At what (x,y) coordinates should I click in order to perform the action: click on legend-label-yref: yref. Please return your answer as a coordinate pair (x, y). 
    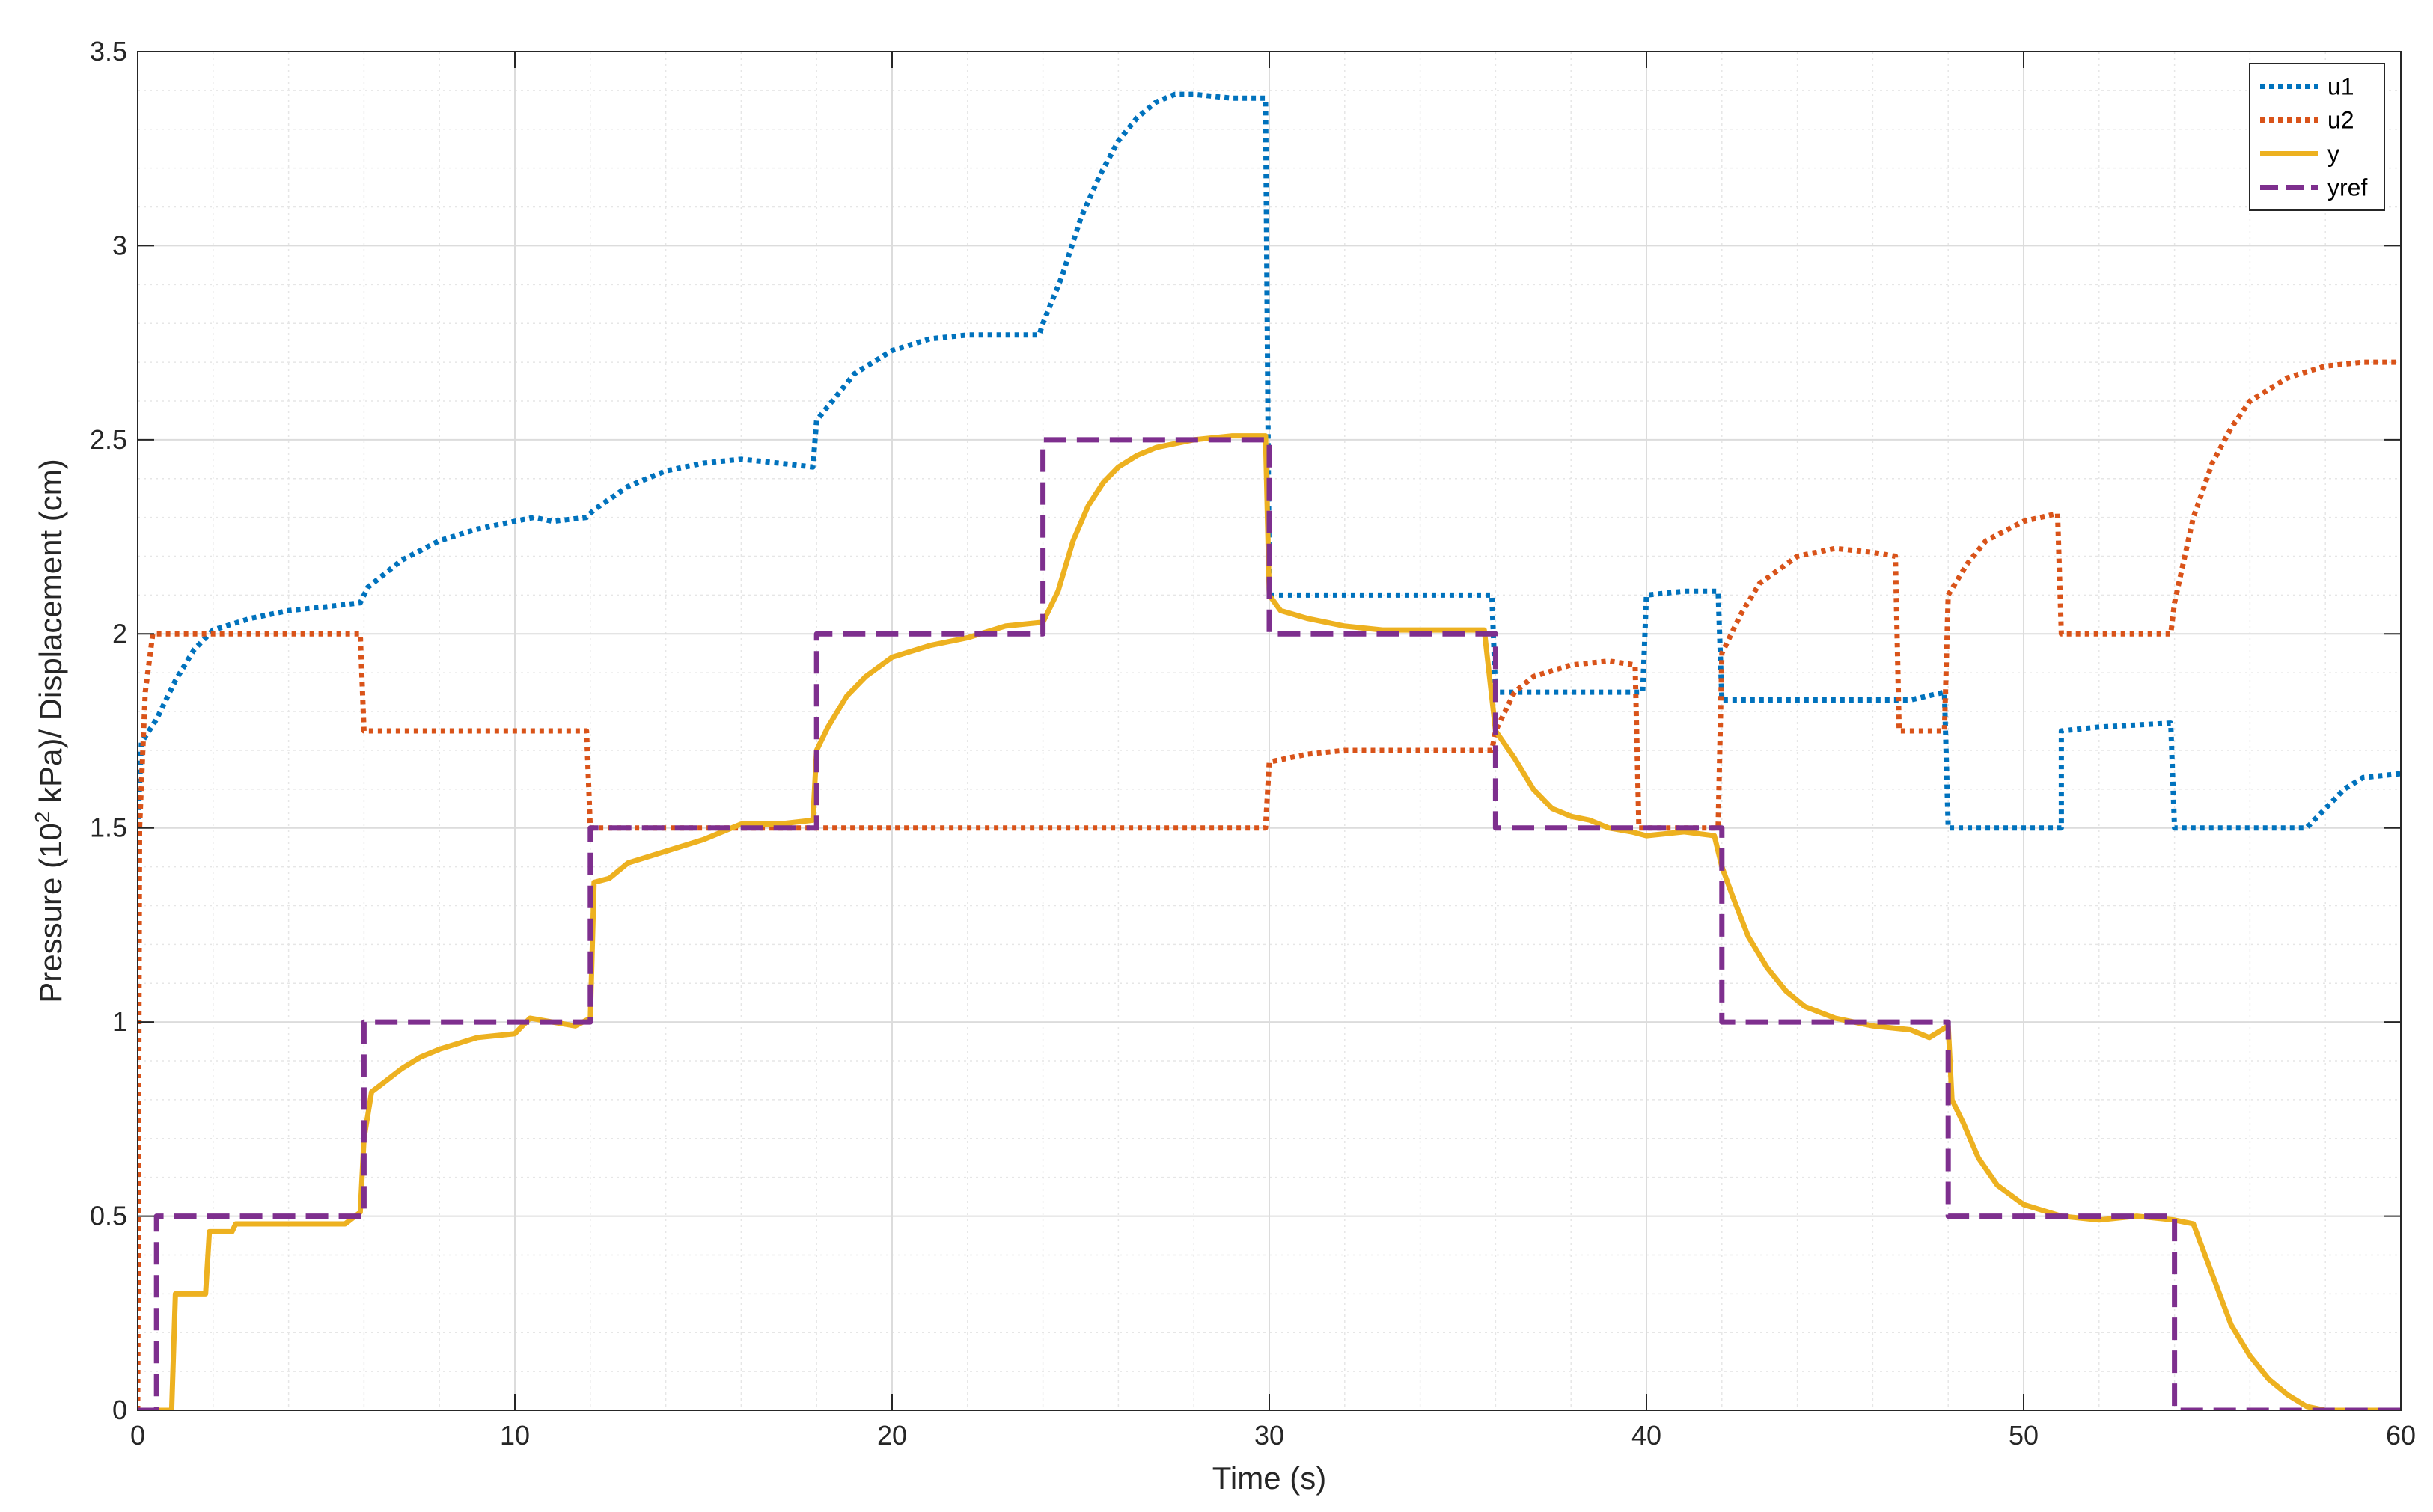
    Looking at the image, I should click on (2347, 187).